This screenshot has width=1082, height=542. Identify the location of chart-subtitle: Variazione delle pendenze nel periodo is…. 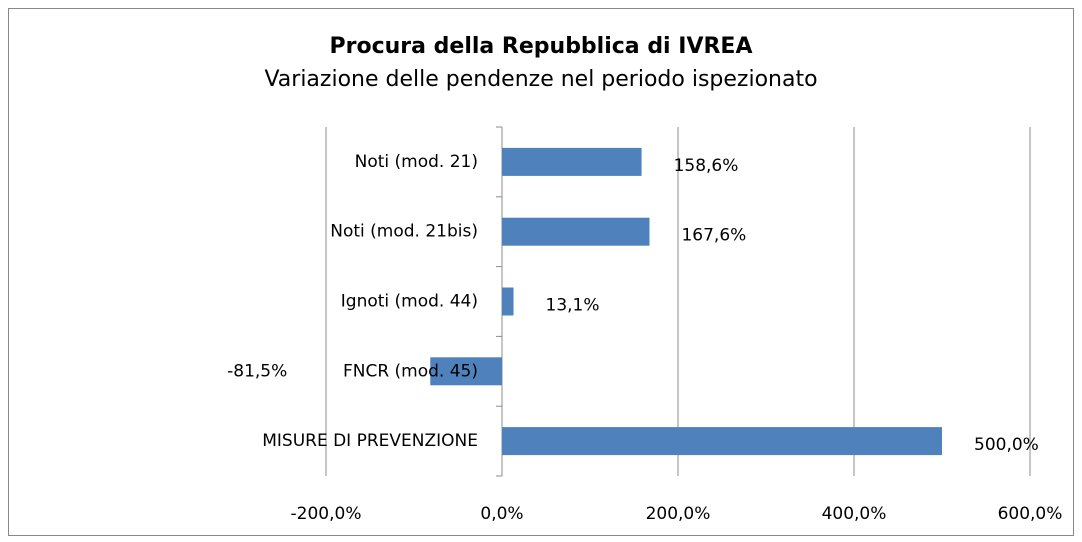
(540, 79).